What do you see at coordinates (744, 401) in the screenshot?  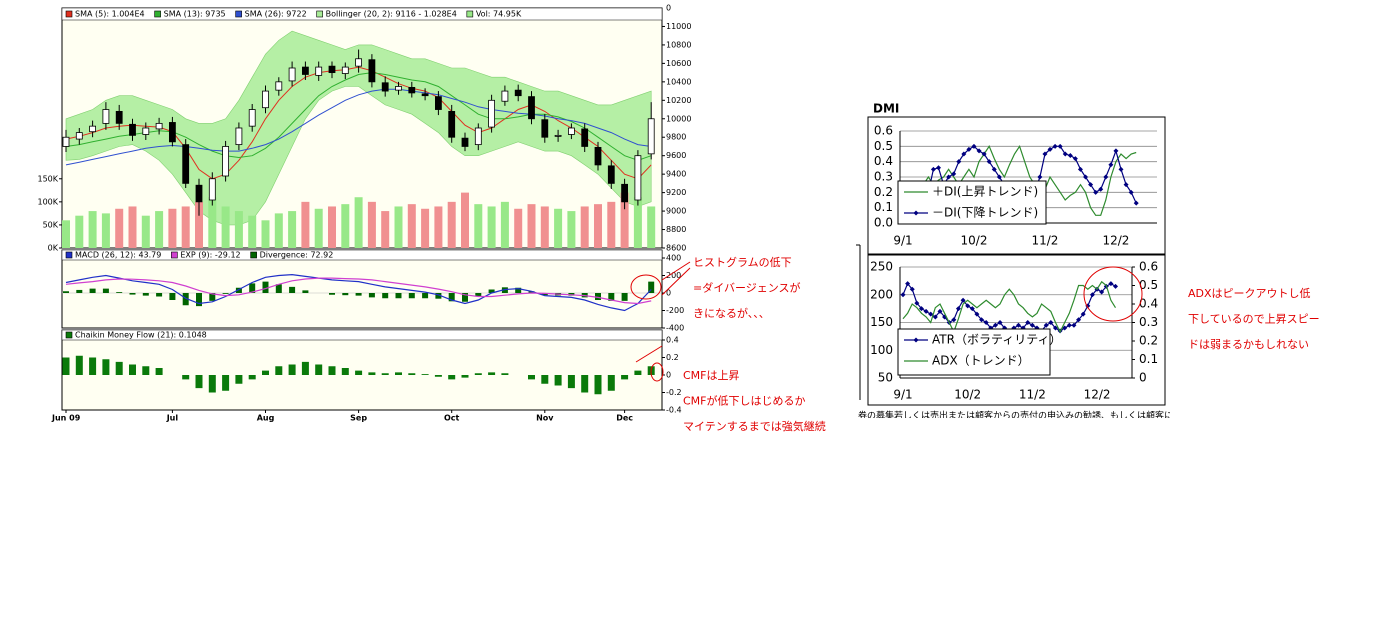 I see `annotation: CMFが低下しはじめるか` at bounding box center [744, 401].